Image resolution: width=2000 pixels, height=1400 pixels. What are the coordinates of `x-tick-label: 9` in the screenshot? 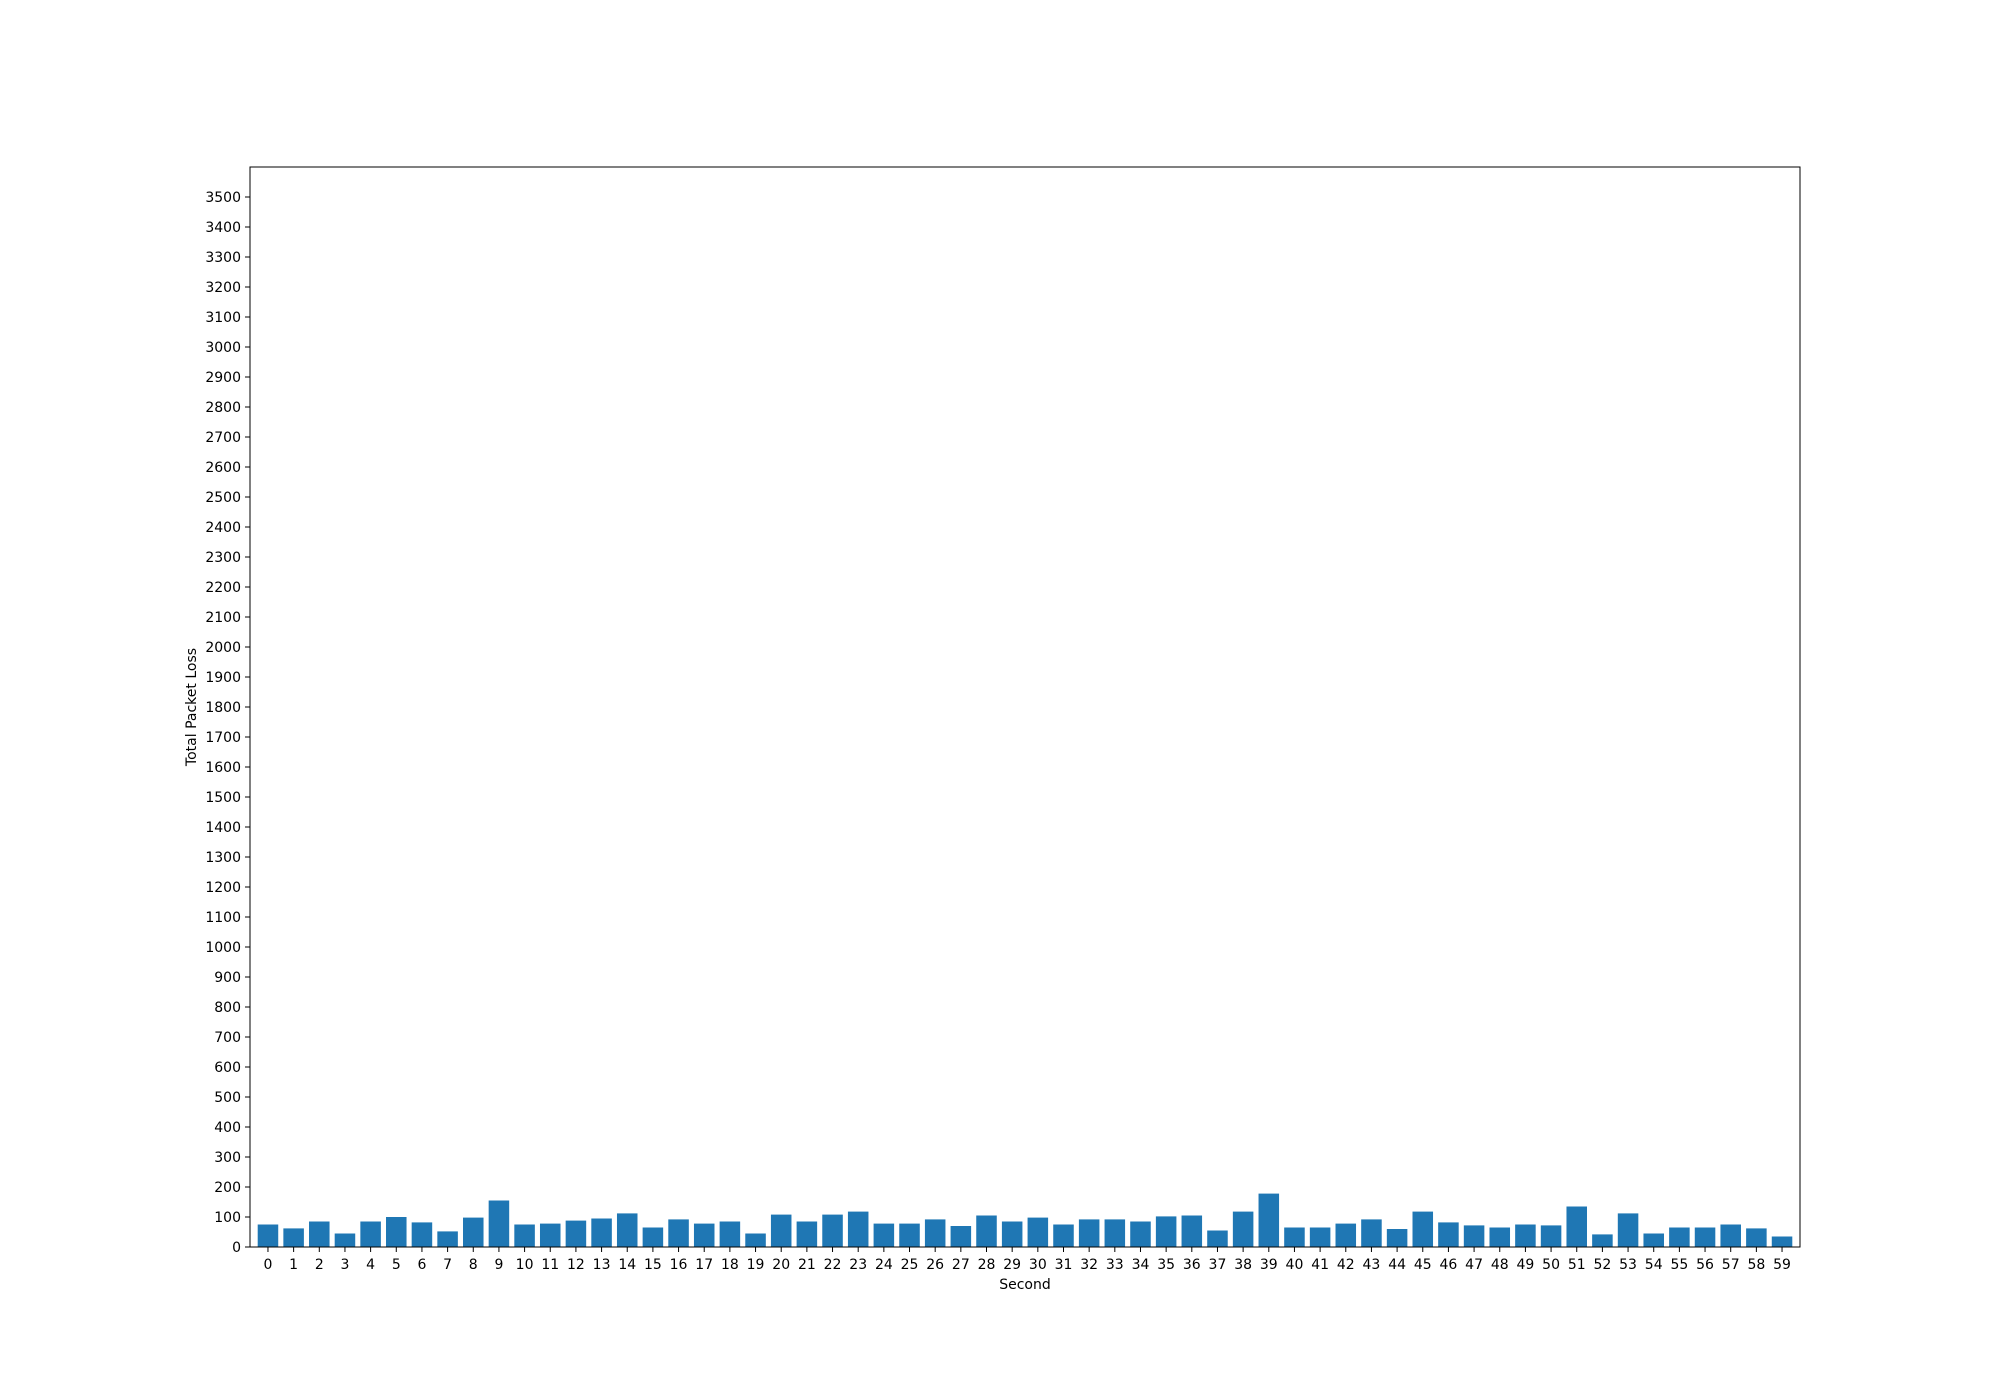 It's located at (498, 1265).